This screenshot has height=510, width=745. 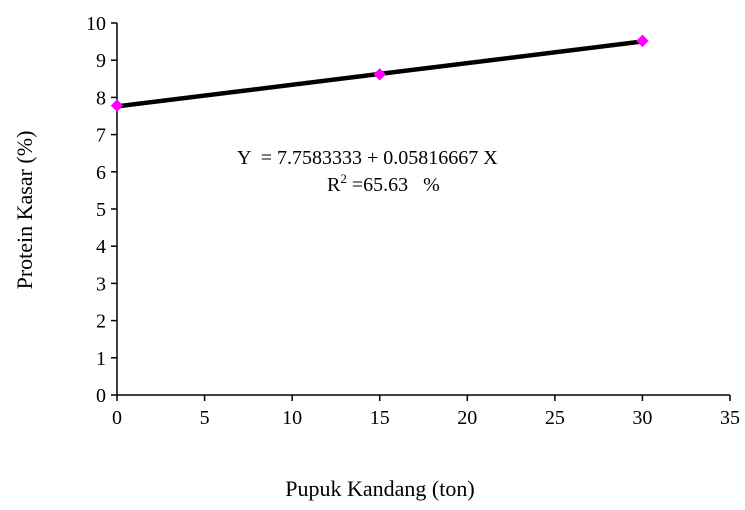 What do you see at coordinates (101, 136) in the screenshot?
I see `y-tick-label: 7` at bounding box center [101, 136].